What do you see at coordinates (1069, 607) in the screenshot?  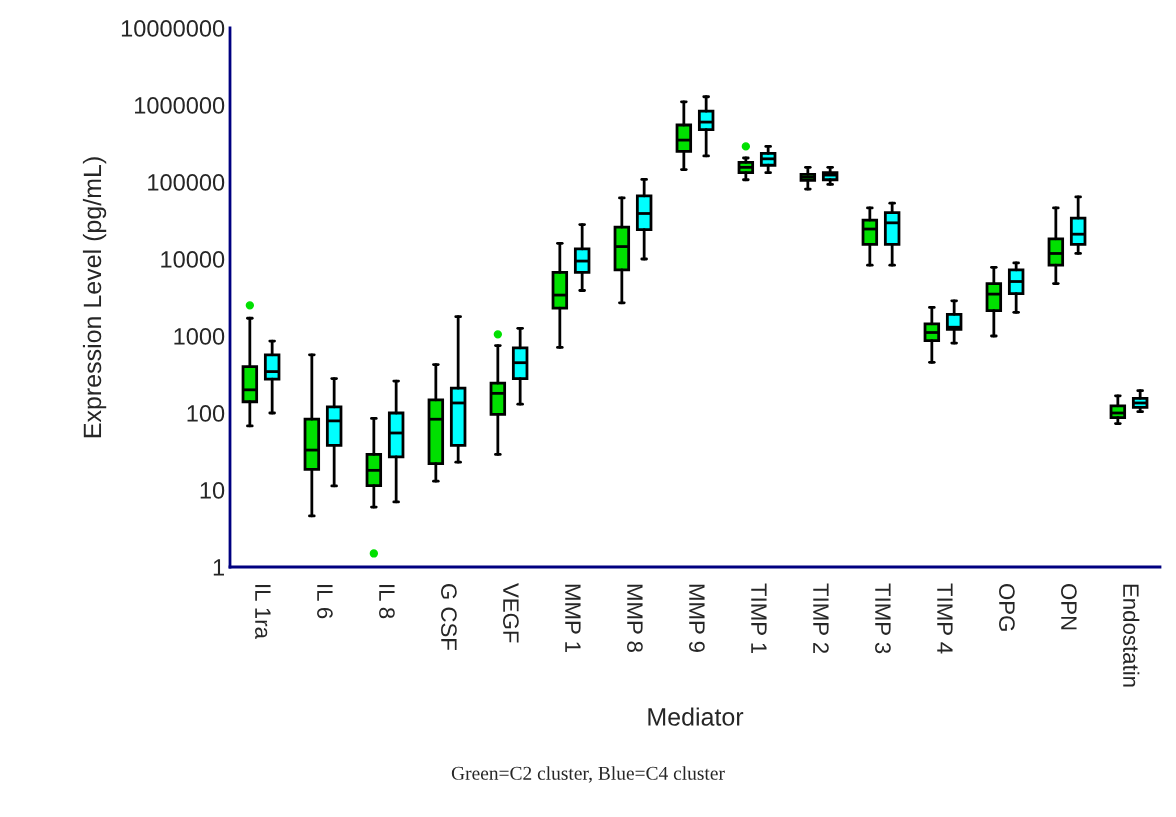 I see `x-tick-label: OPN` at bounding box center [1069, 607].